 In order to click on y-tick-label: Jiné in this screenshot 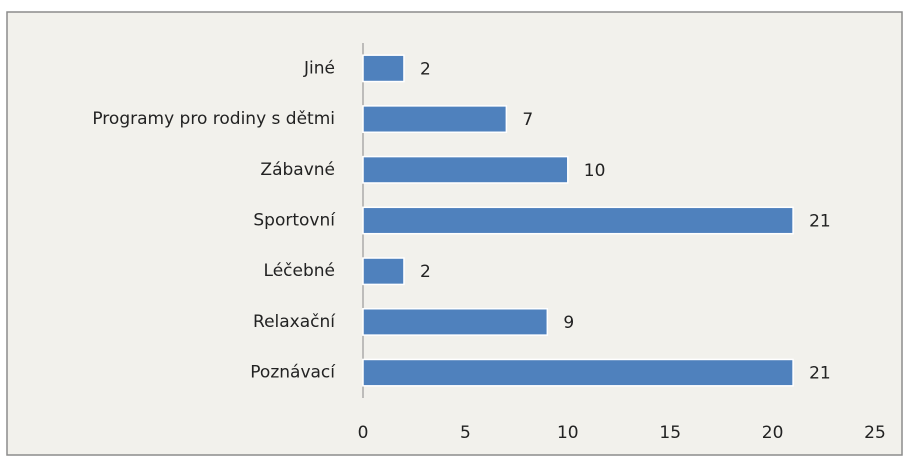, I will do `click(319, 68)`.